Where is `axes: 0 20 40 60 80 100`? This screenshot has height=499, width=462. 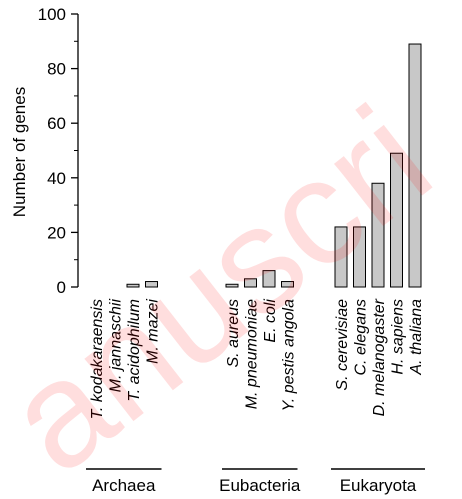
axes: 0 20 40 60 80 100 is located at coordinates (58, 151).